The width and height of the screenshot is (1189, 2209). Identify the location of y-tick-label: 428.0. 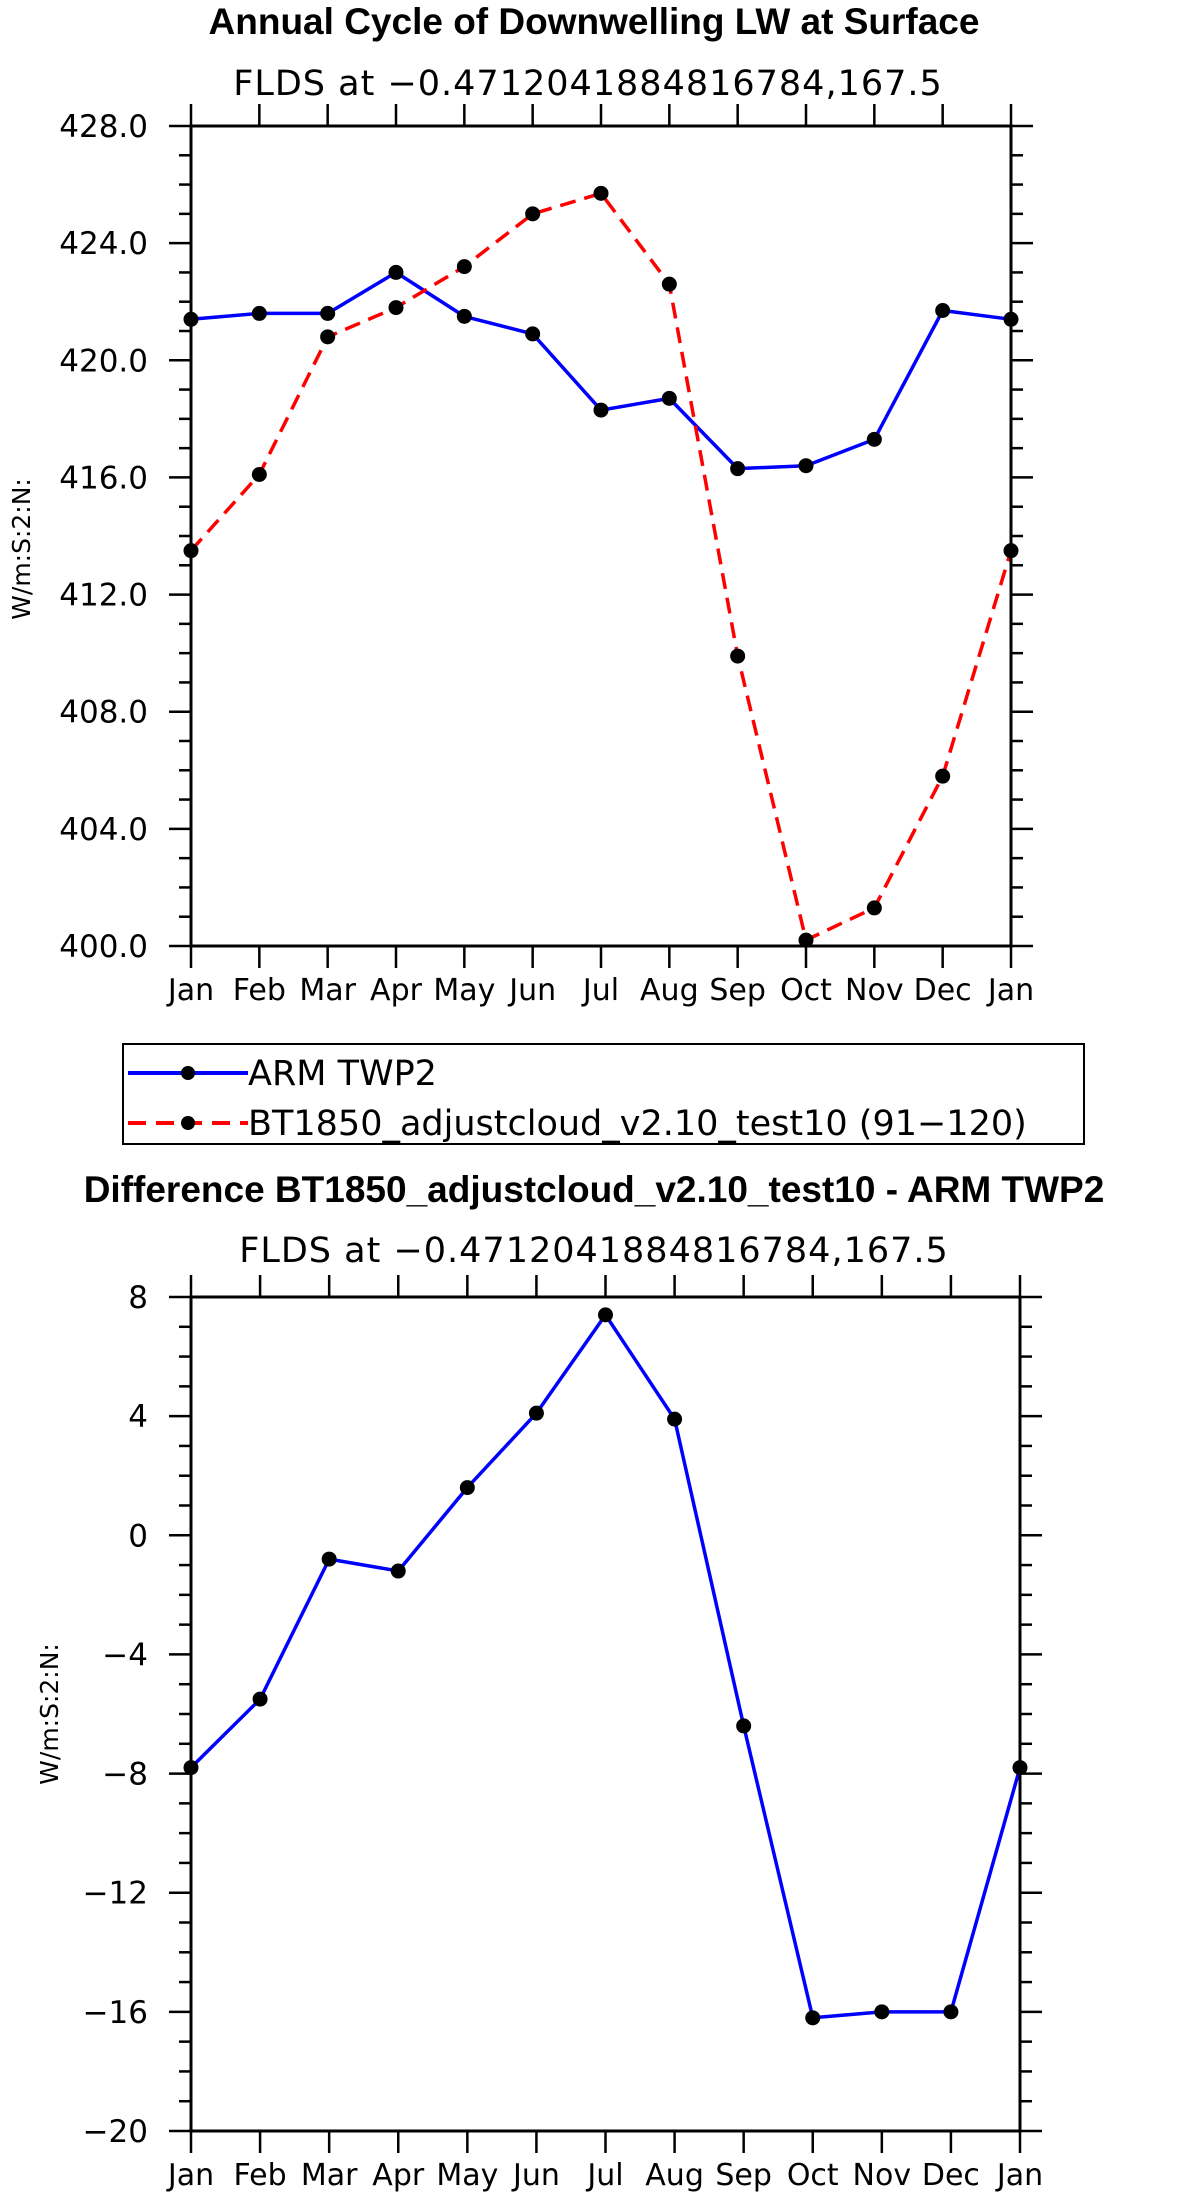
(103, 127).